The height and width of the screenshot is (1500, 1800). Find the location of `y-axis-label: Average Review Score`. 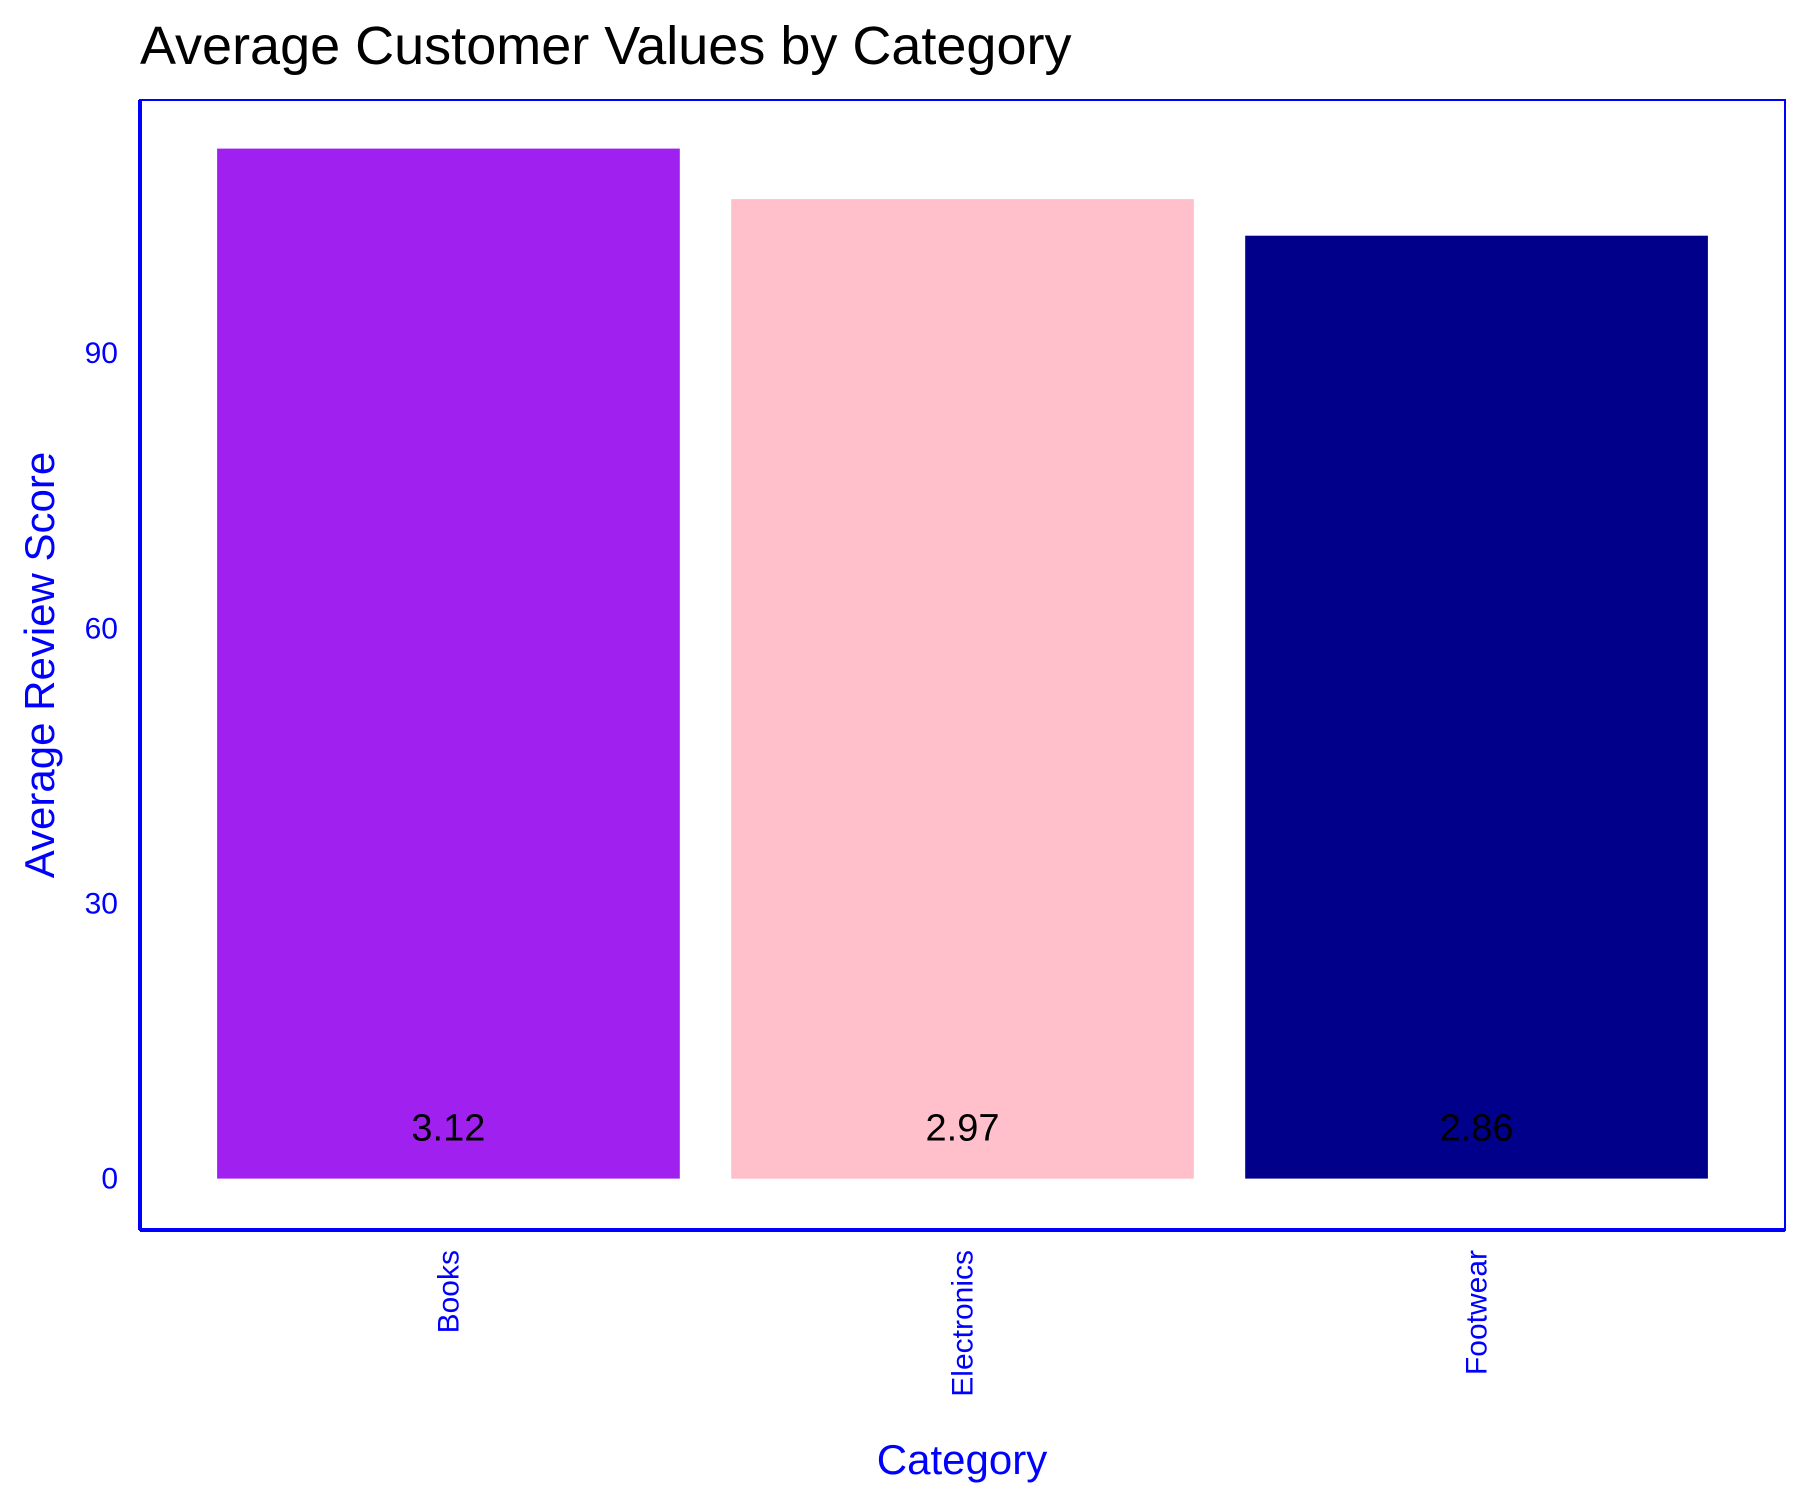

y-axis-label: Average Review Score is located at coordinates (39, 665).